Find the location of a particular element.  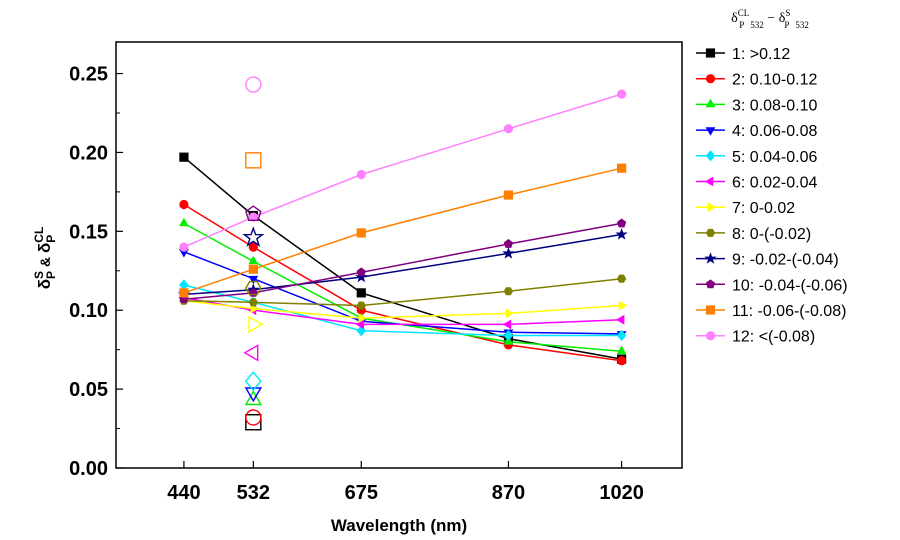

legend-title: δCL P 532 − δS P 532 is located at coordinates (770, 19).